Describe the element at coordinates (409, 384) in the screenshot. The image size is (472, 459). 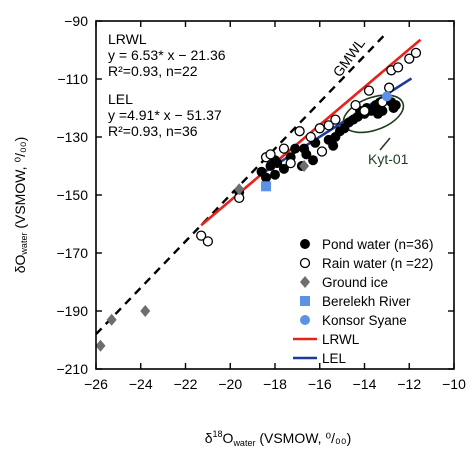
I see `x-tick-label: −12` at that location.